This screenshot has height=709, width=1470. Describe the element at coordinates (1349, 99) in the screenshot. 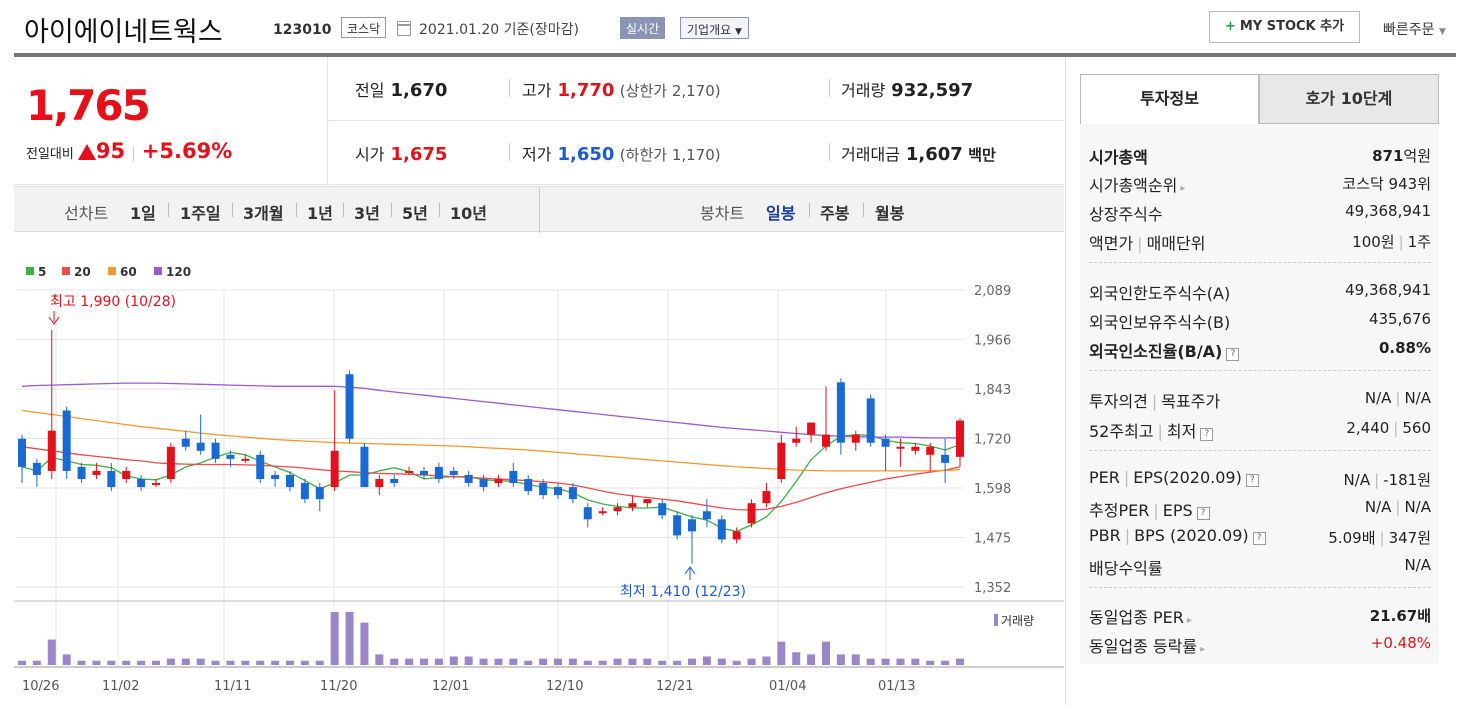

I see `tab-order-book: 호가 10단계` at that location.